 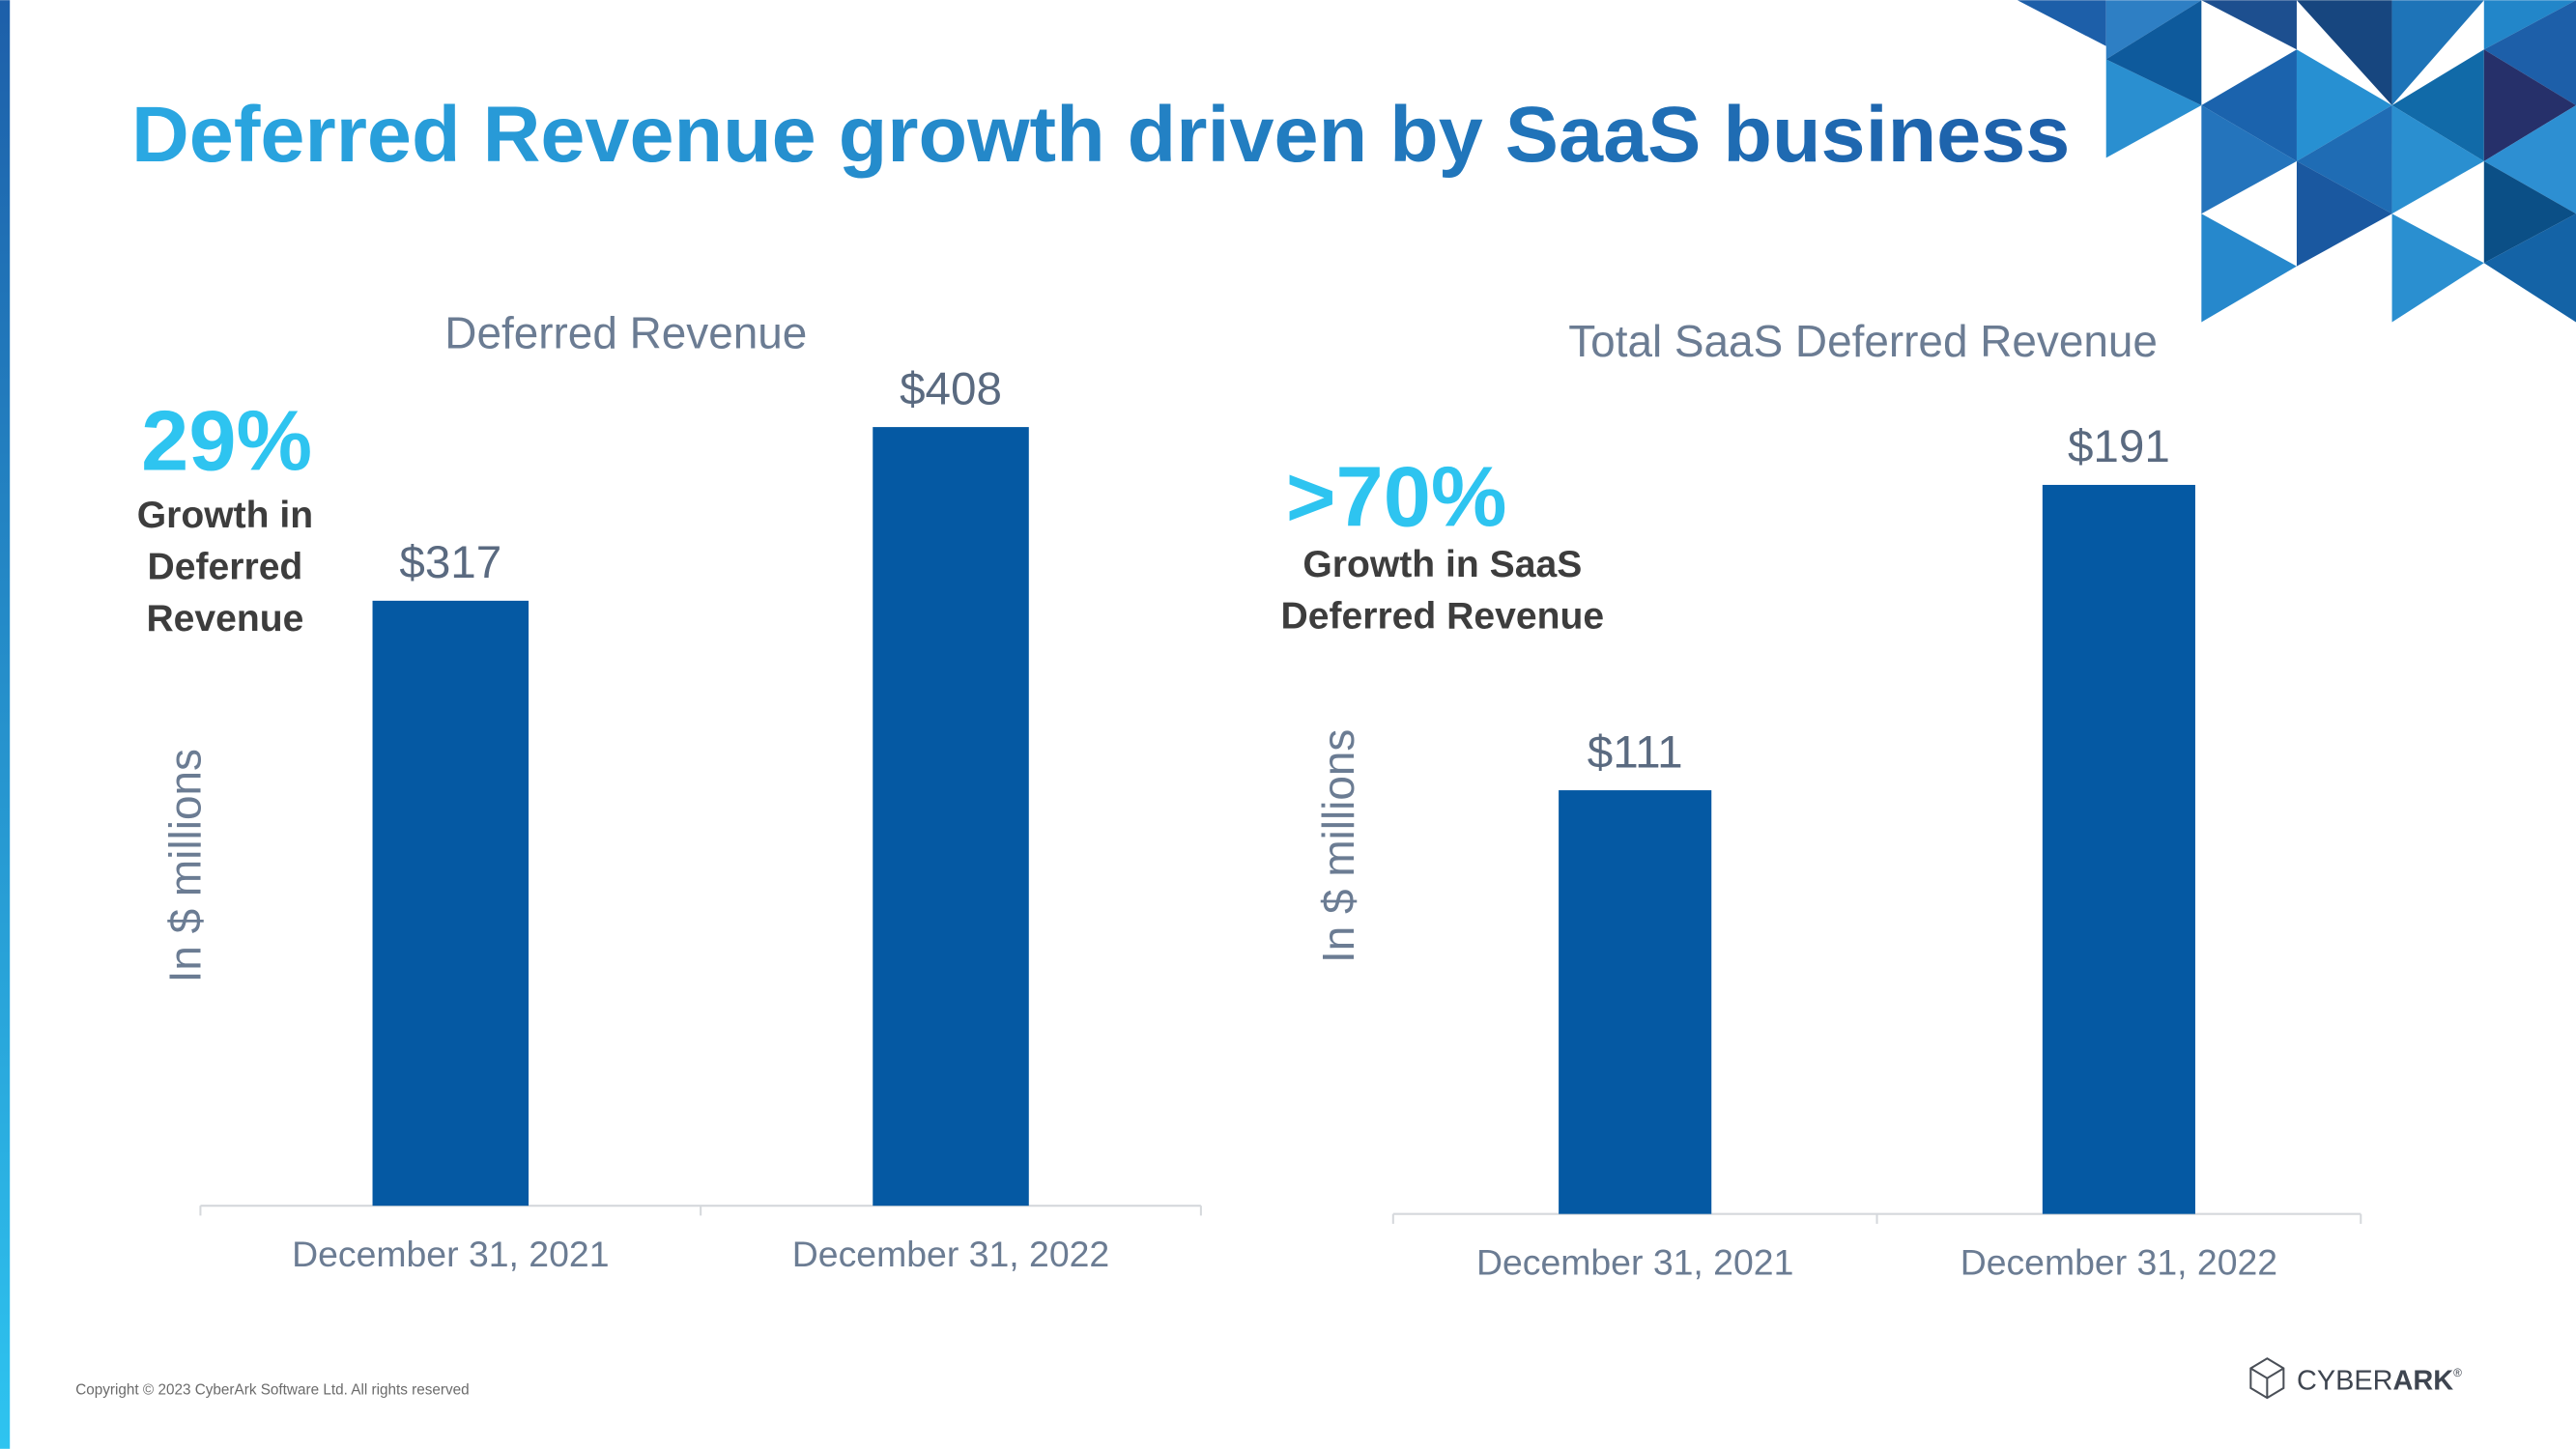 I want to click on value-label: $111, so click(x=1636, y=752).